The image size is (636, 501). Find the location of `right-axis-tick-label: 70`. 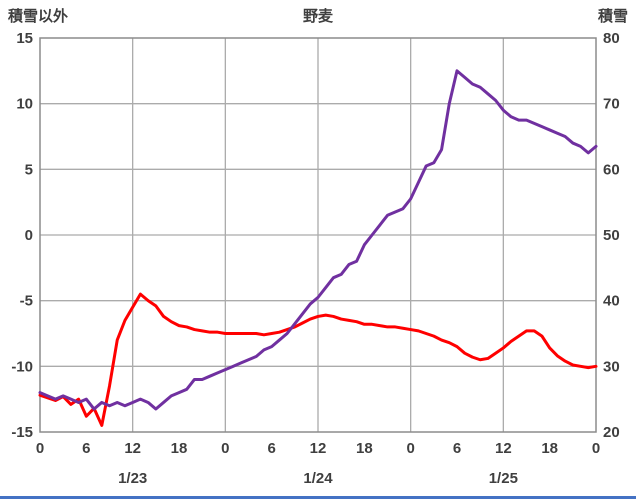

right-axis-tick-label: 70 is located at coordinates (611, 104).